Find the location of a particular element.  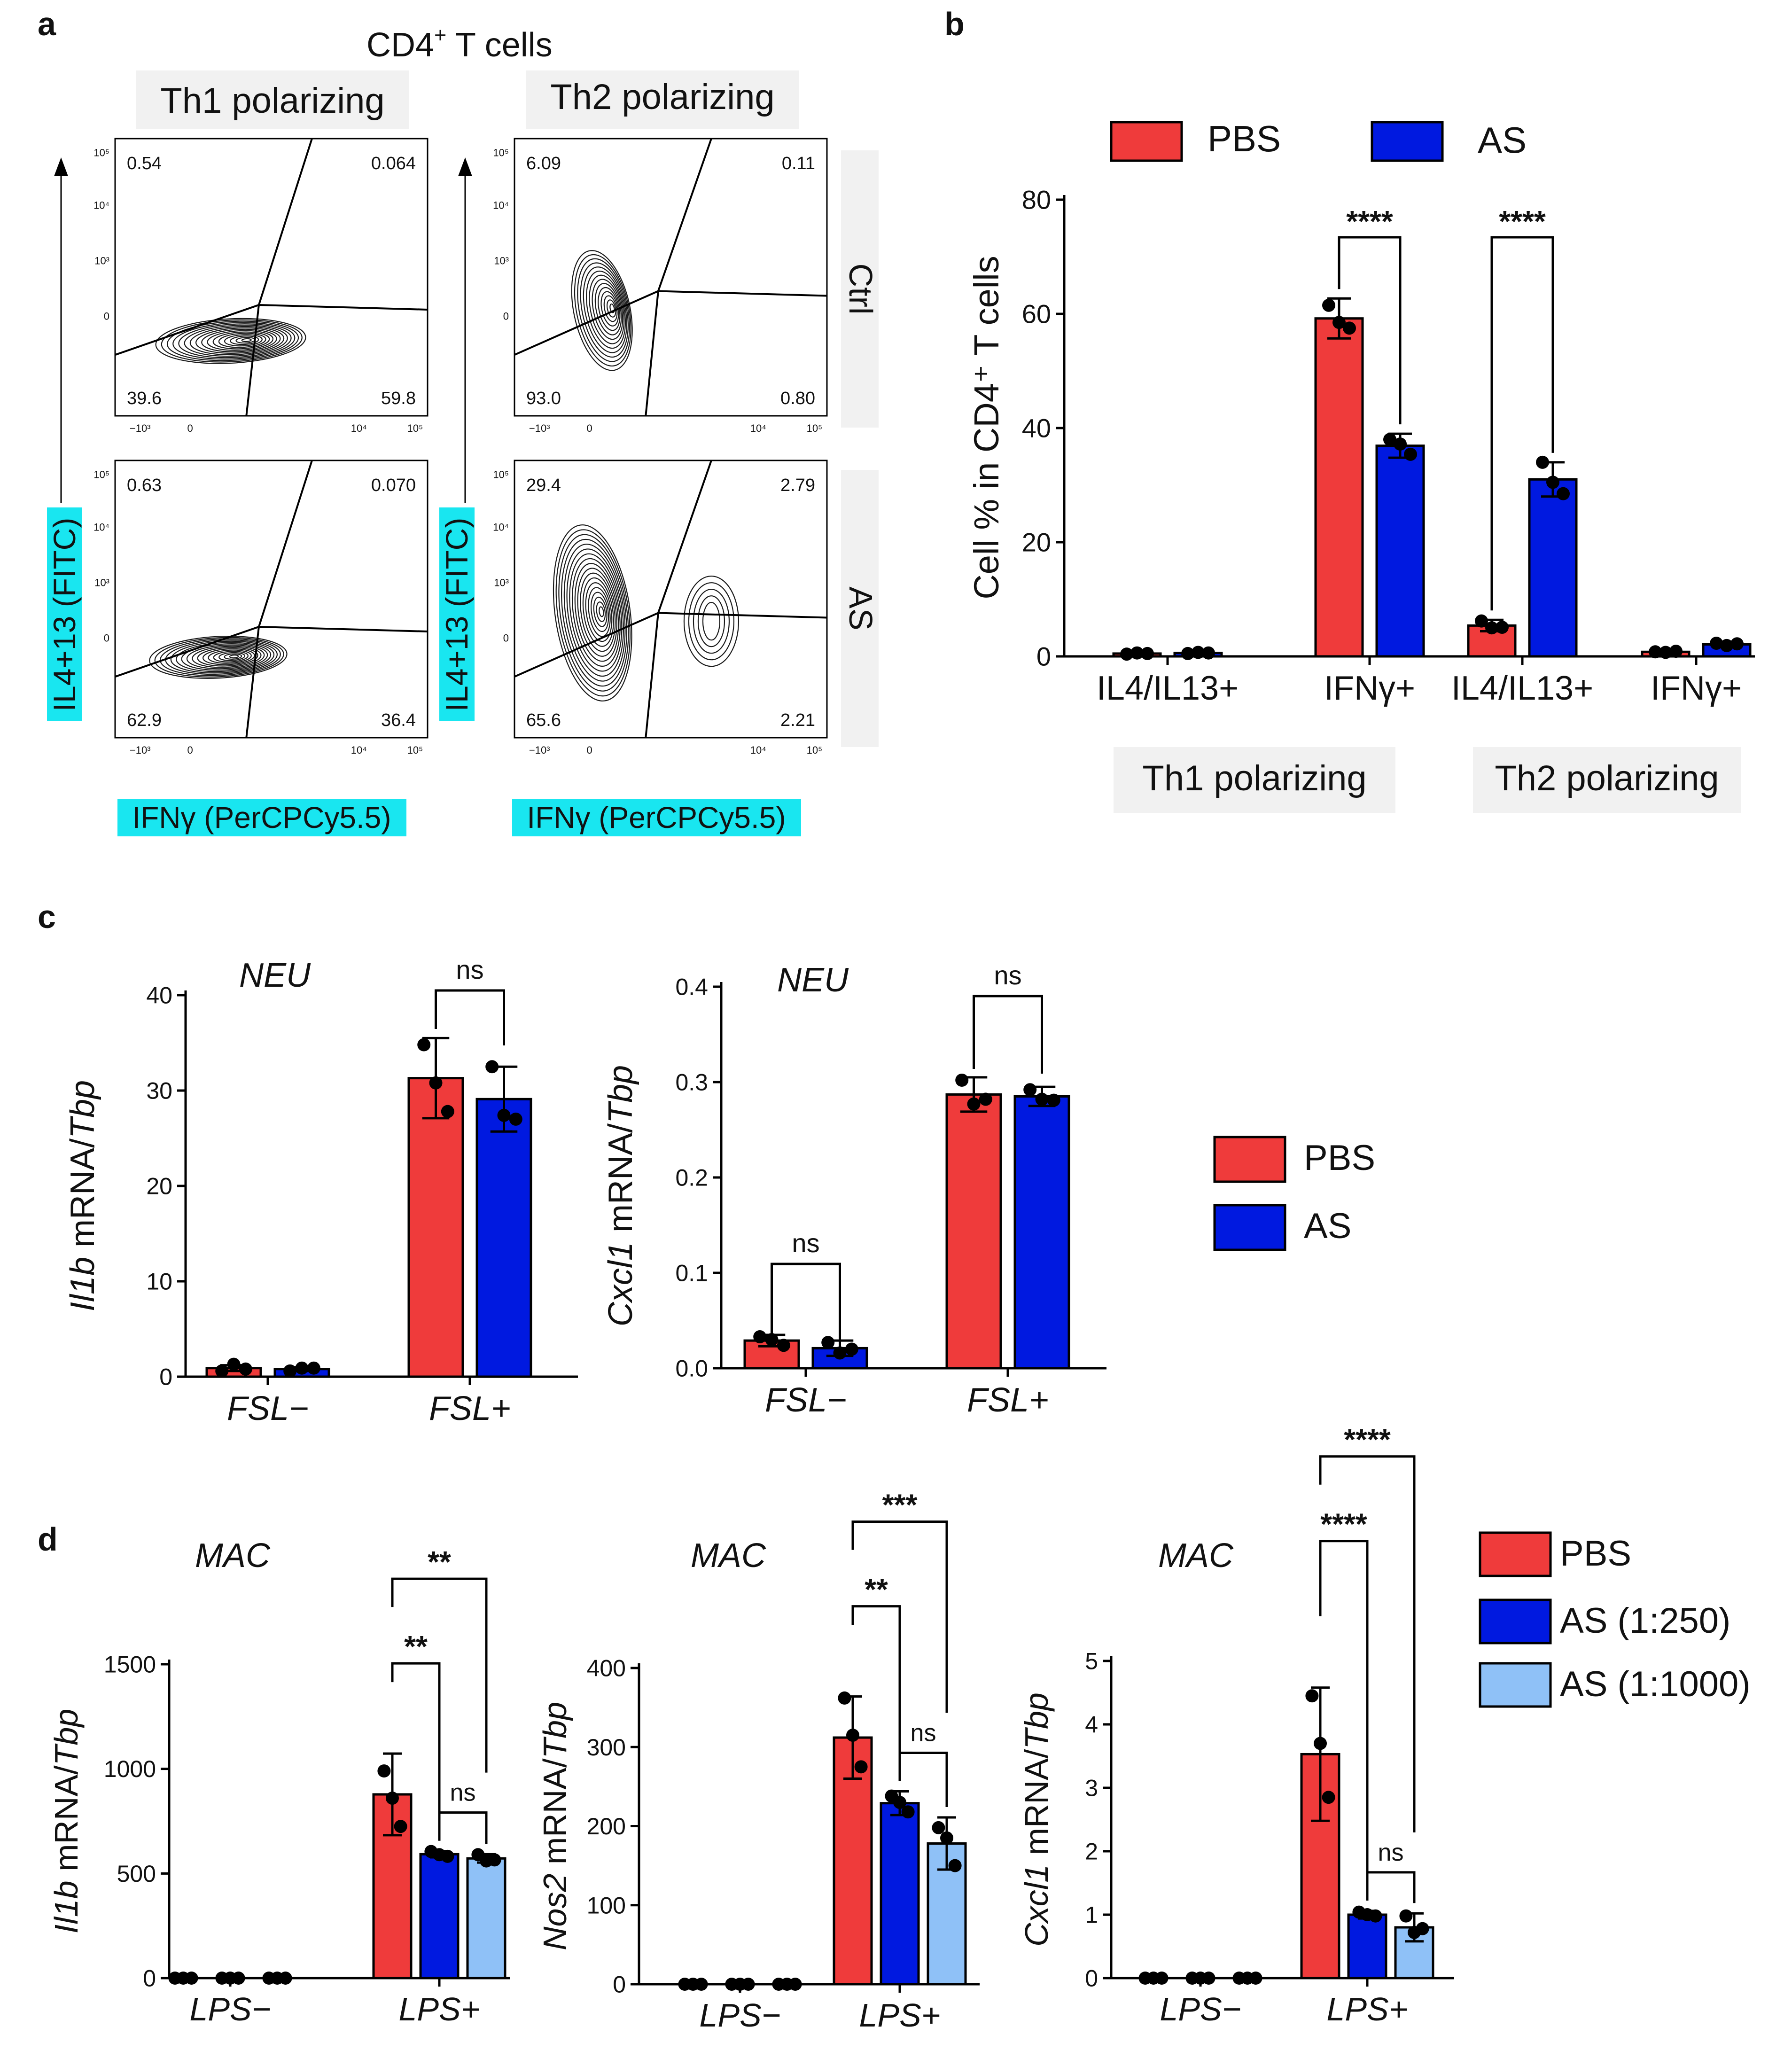

y-tick-label: 80 is located at coordinates (1037, 200).